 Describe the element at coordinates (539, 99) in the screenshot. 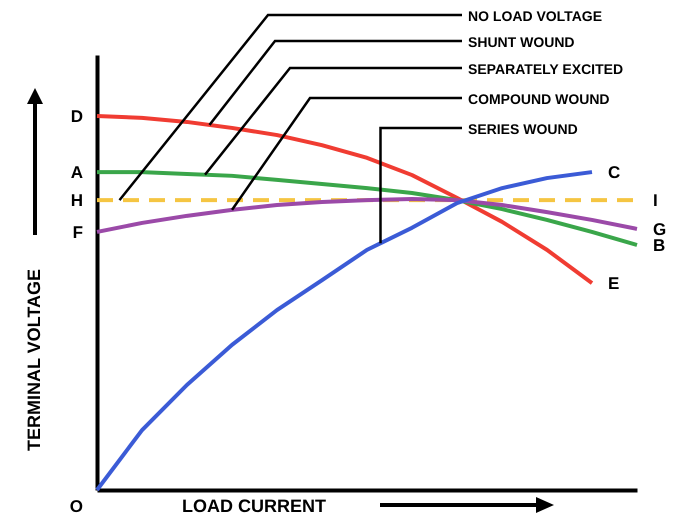

I see `text: COMPOUND WOUND` at that location.